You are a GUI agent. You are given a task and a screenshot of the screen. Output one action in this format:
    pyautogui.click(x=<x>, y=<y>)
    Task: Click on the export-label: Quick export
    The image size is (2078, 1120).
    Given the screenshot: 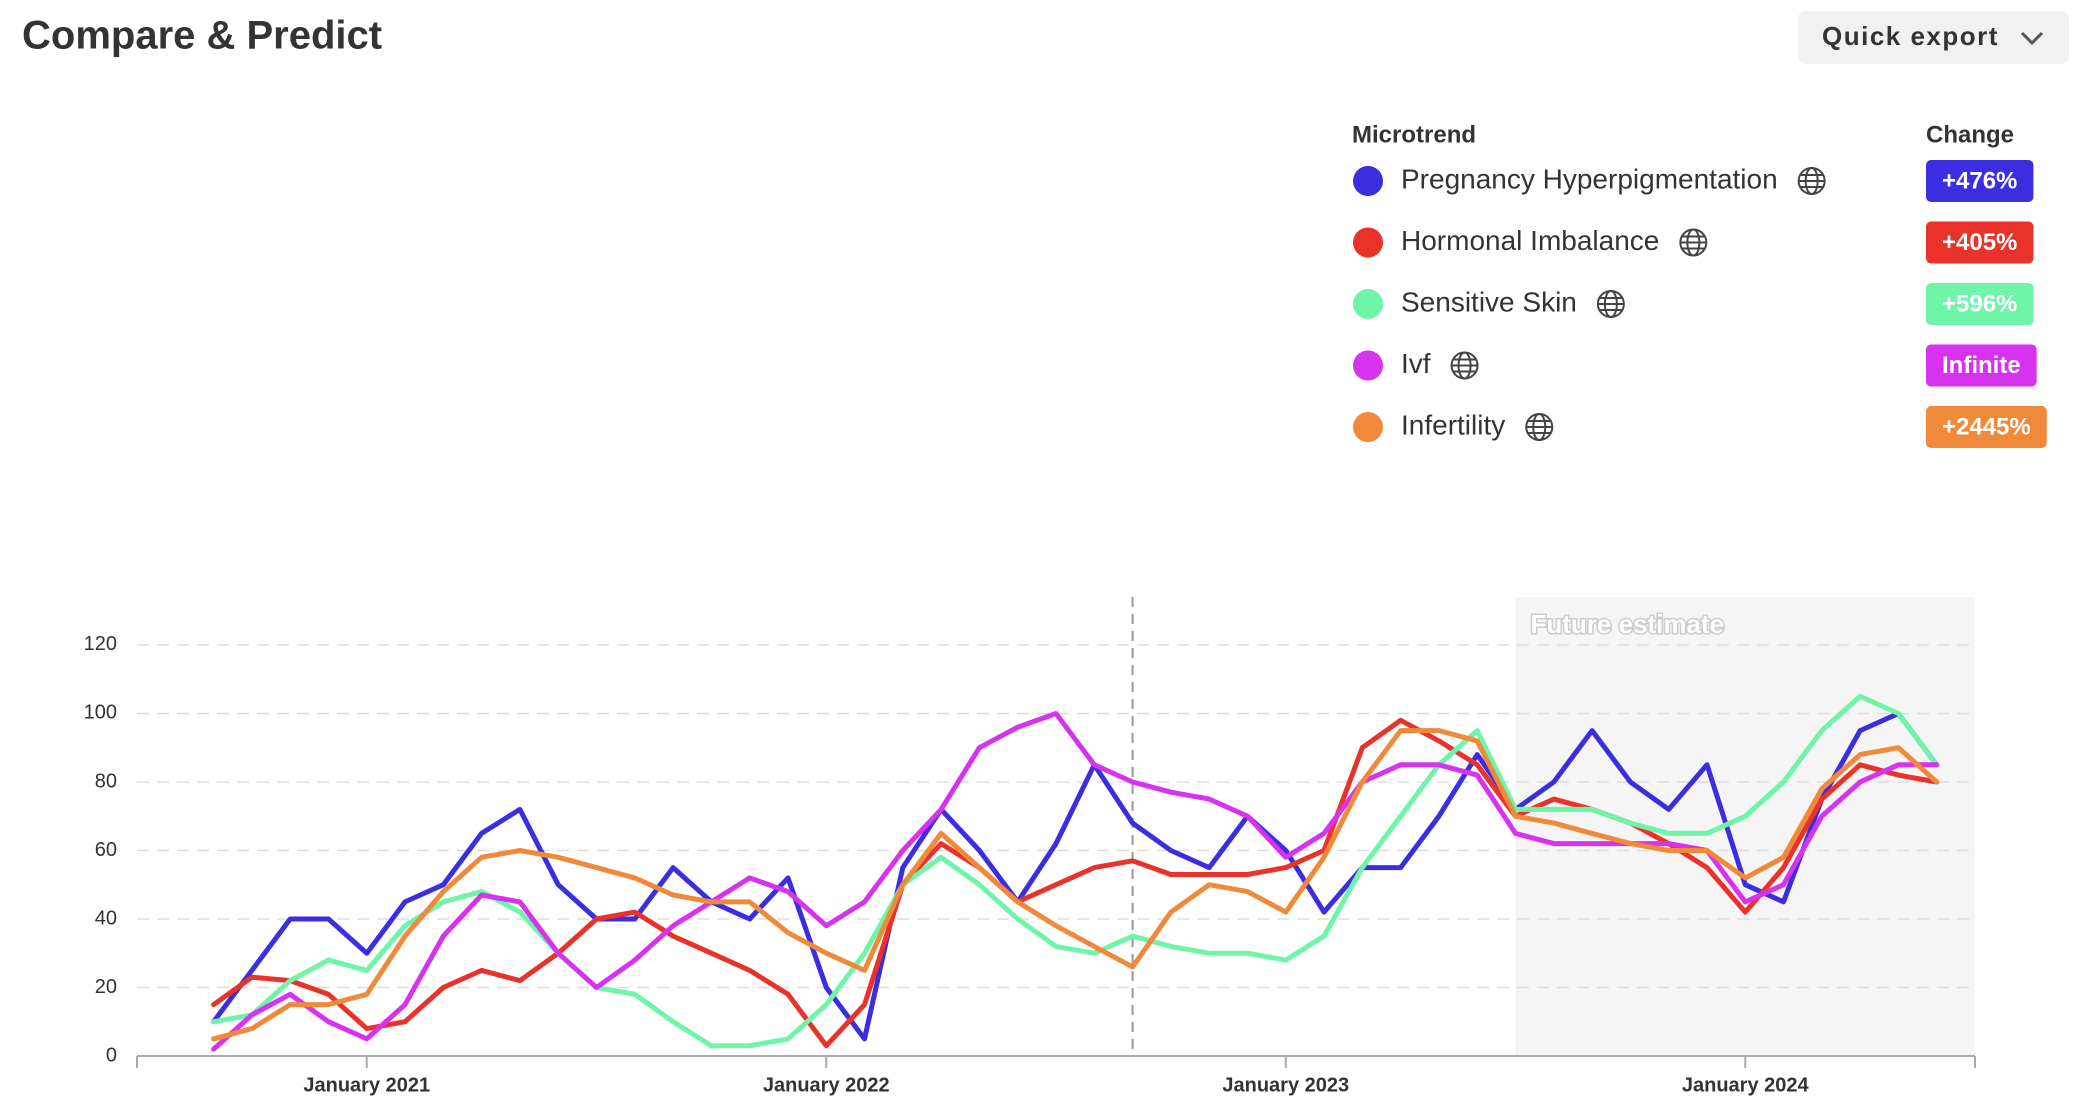 What is the action you would take?
    pyautogui.click(x=1910, y=36)
    